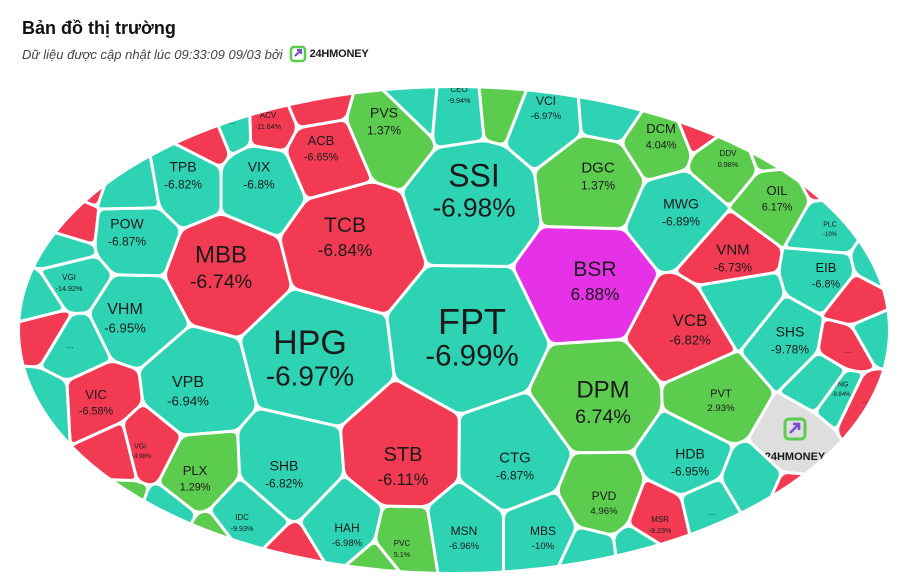 The image size is (905, 587). I want to click on tile-change: -6.97%, so click(546, 116).